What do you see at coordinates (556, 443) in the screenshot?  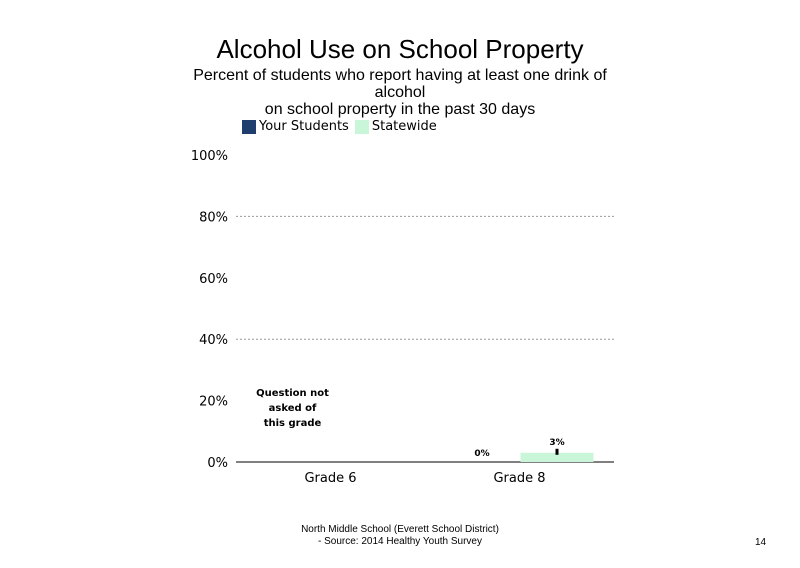 I see `data-label: 3%` at bounding box center [556, 443].